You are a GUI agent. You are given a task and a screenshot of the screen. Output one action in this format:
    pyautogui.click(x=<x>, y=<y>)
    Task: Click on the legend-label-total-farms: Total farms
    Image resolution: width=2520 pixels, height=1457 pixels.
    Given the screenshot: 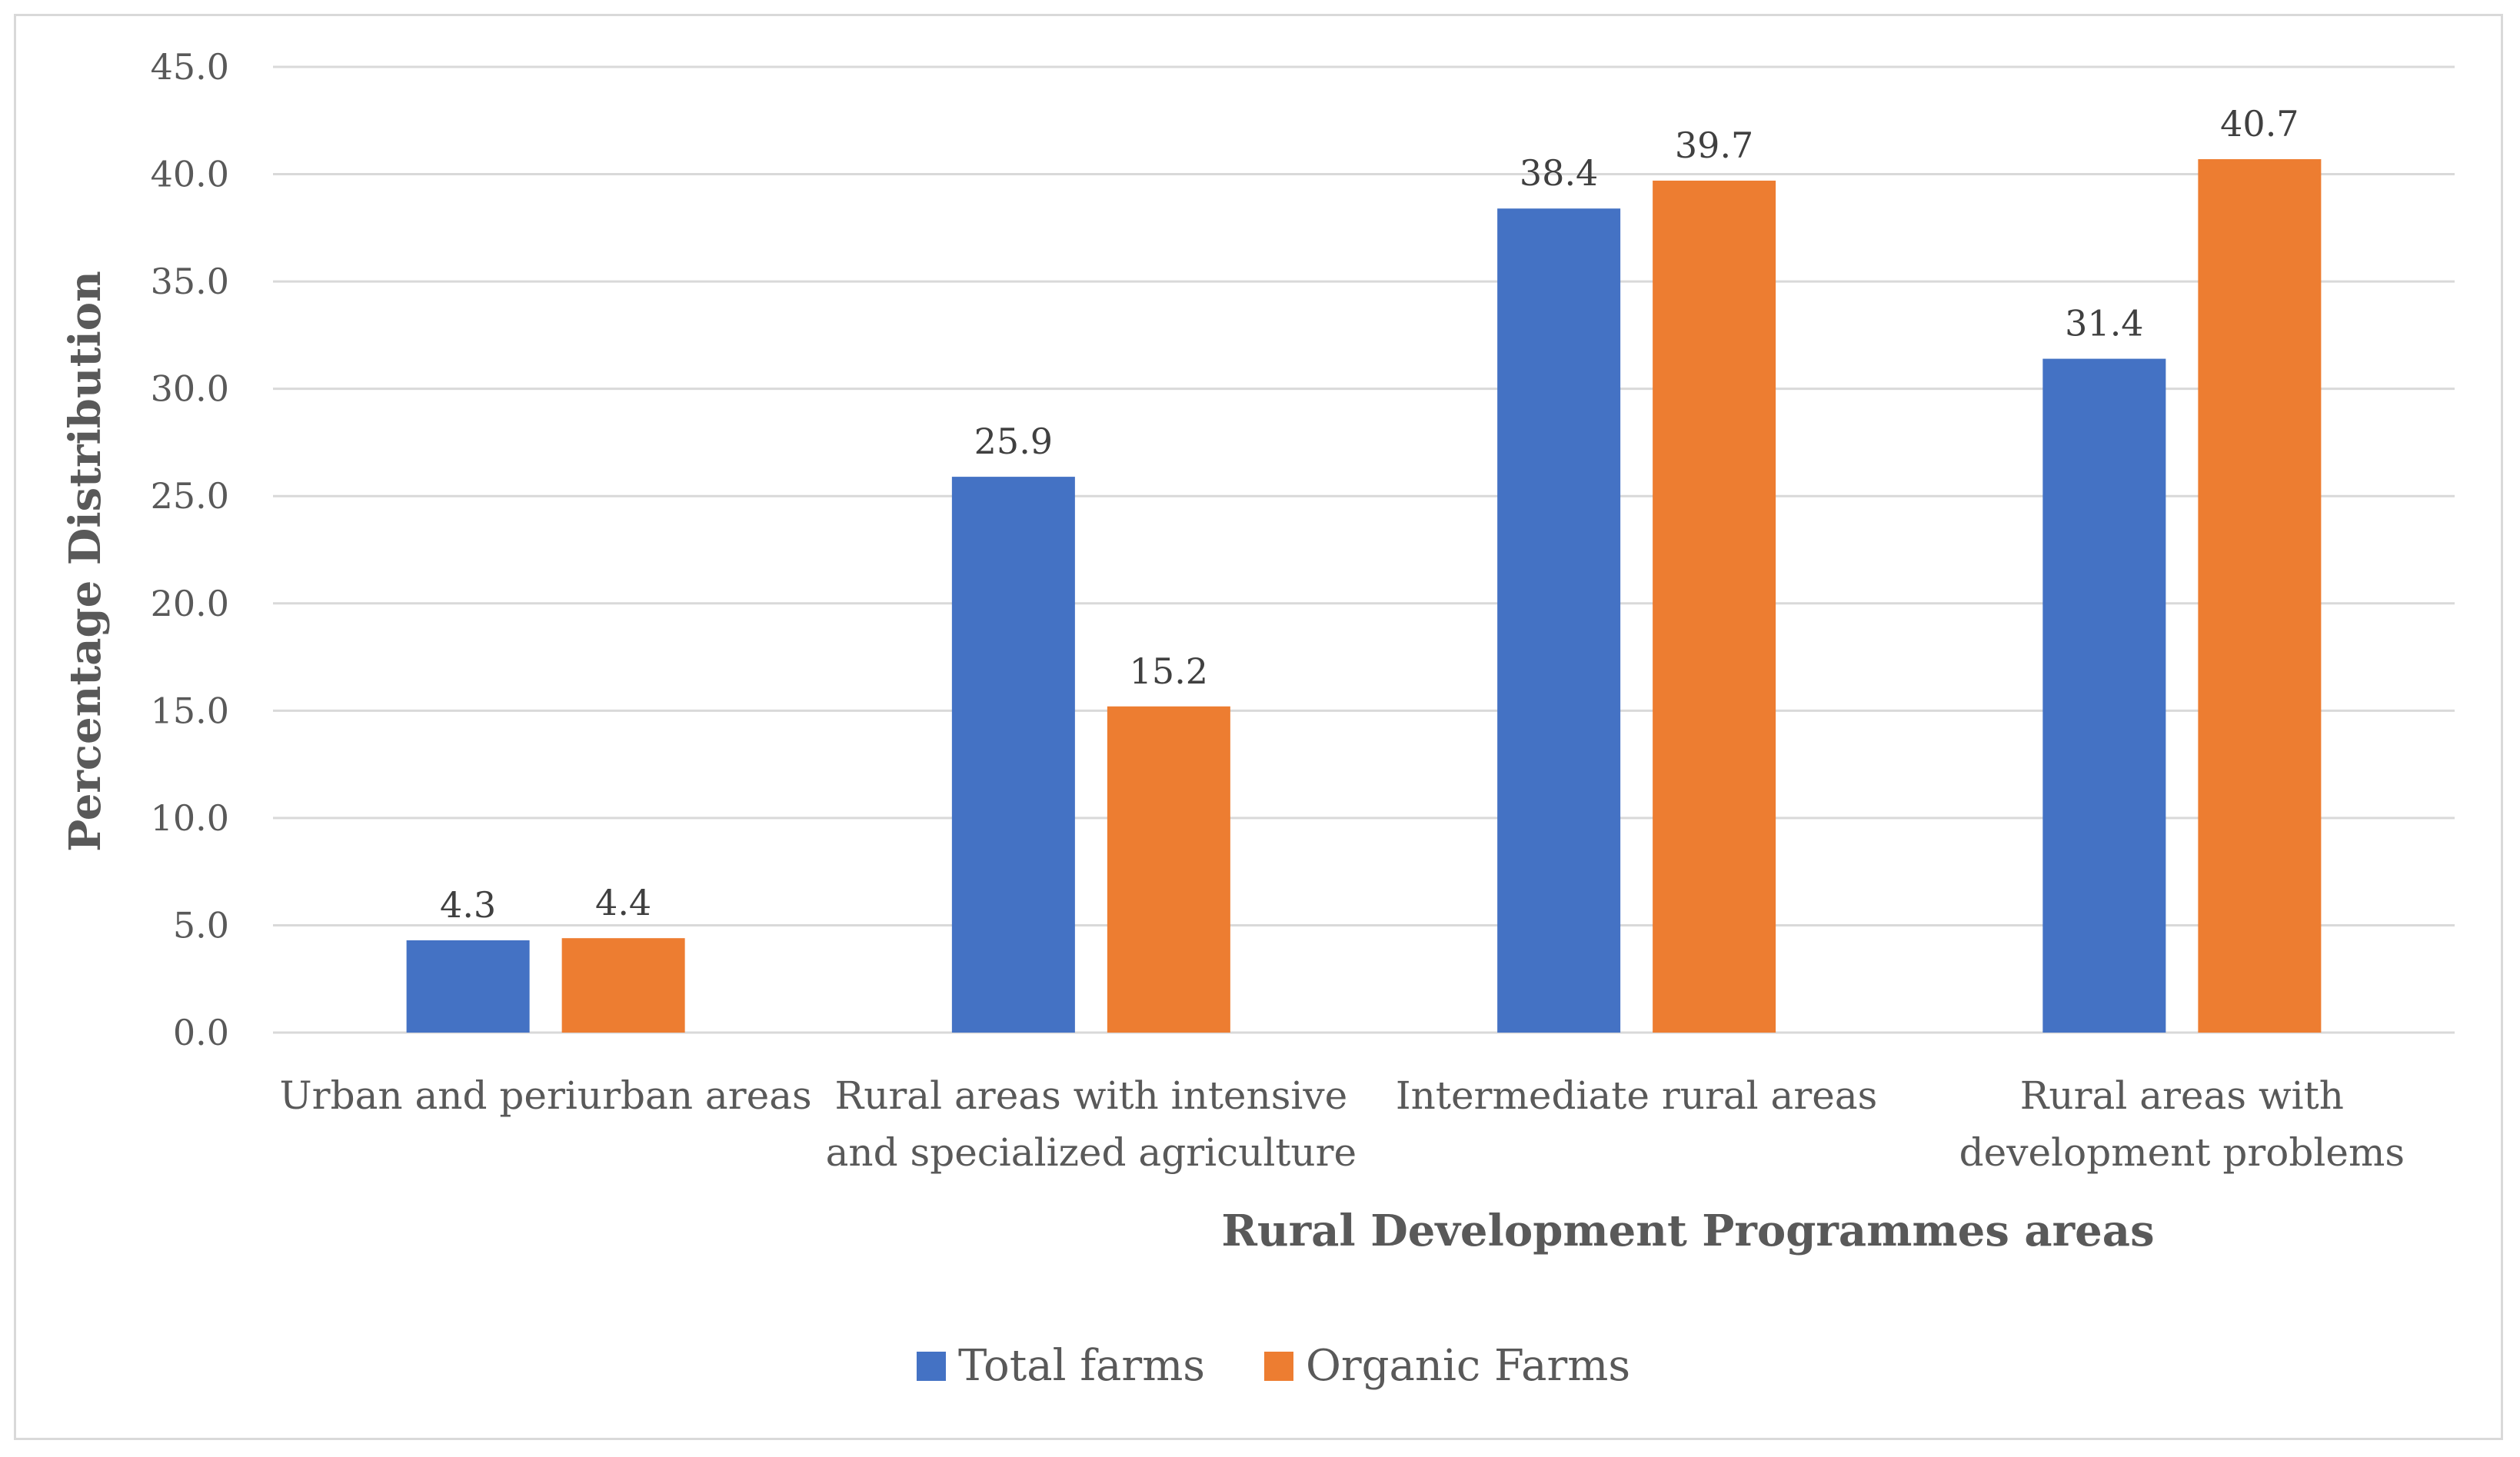 What is the action you would take?
    pyautogui.click(x=1081, y=1366)
    